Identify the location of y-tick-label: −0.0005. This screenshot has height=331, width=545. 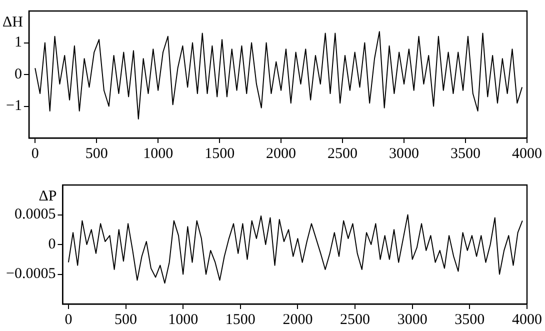
(31, 274).